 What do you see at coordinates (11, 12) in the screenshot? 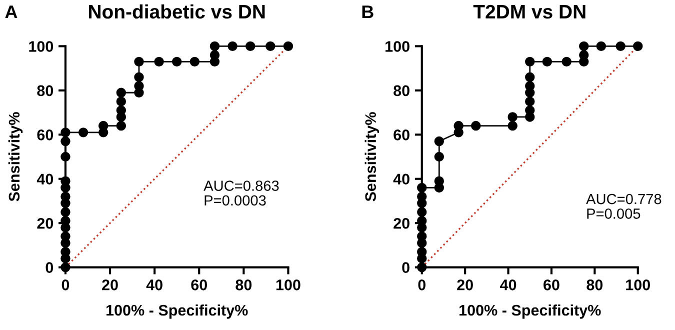
I see `text: A` at bounding box center [11, 12].